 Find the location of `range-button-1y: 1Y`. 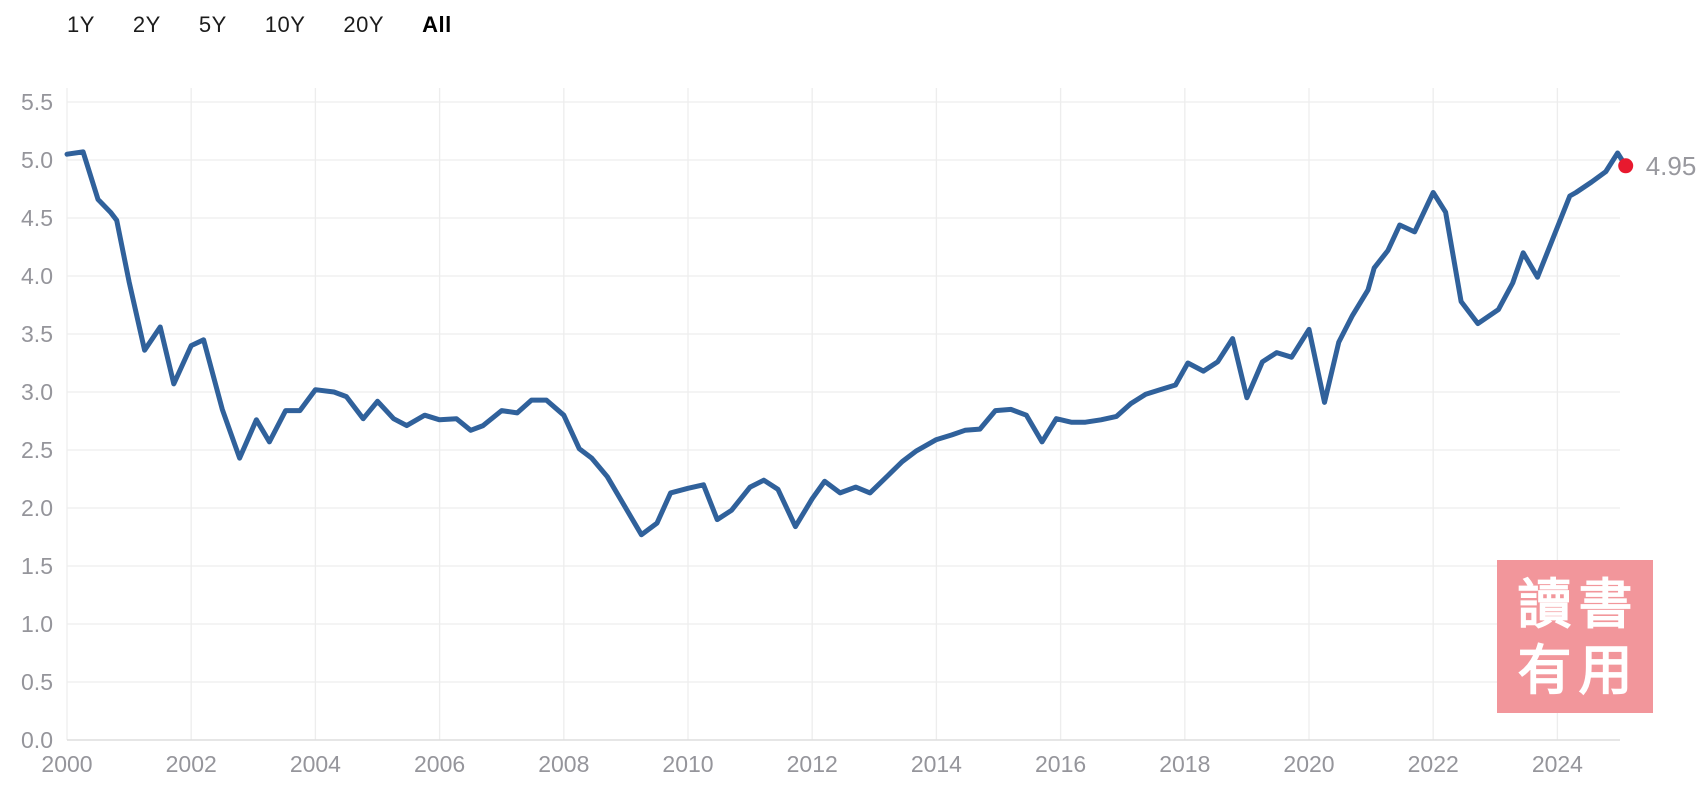

range-button-1y: 1Y is located at coordinates (81, 24).